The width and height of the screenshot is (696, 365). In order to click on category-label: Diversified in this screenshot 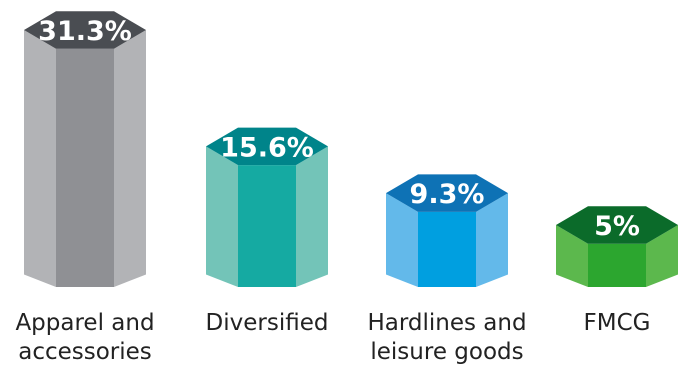, I will do `click(267, 323)`.